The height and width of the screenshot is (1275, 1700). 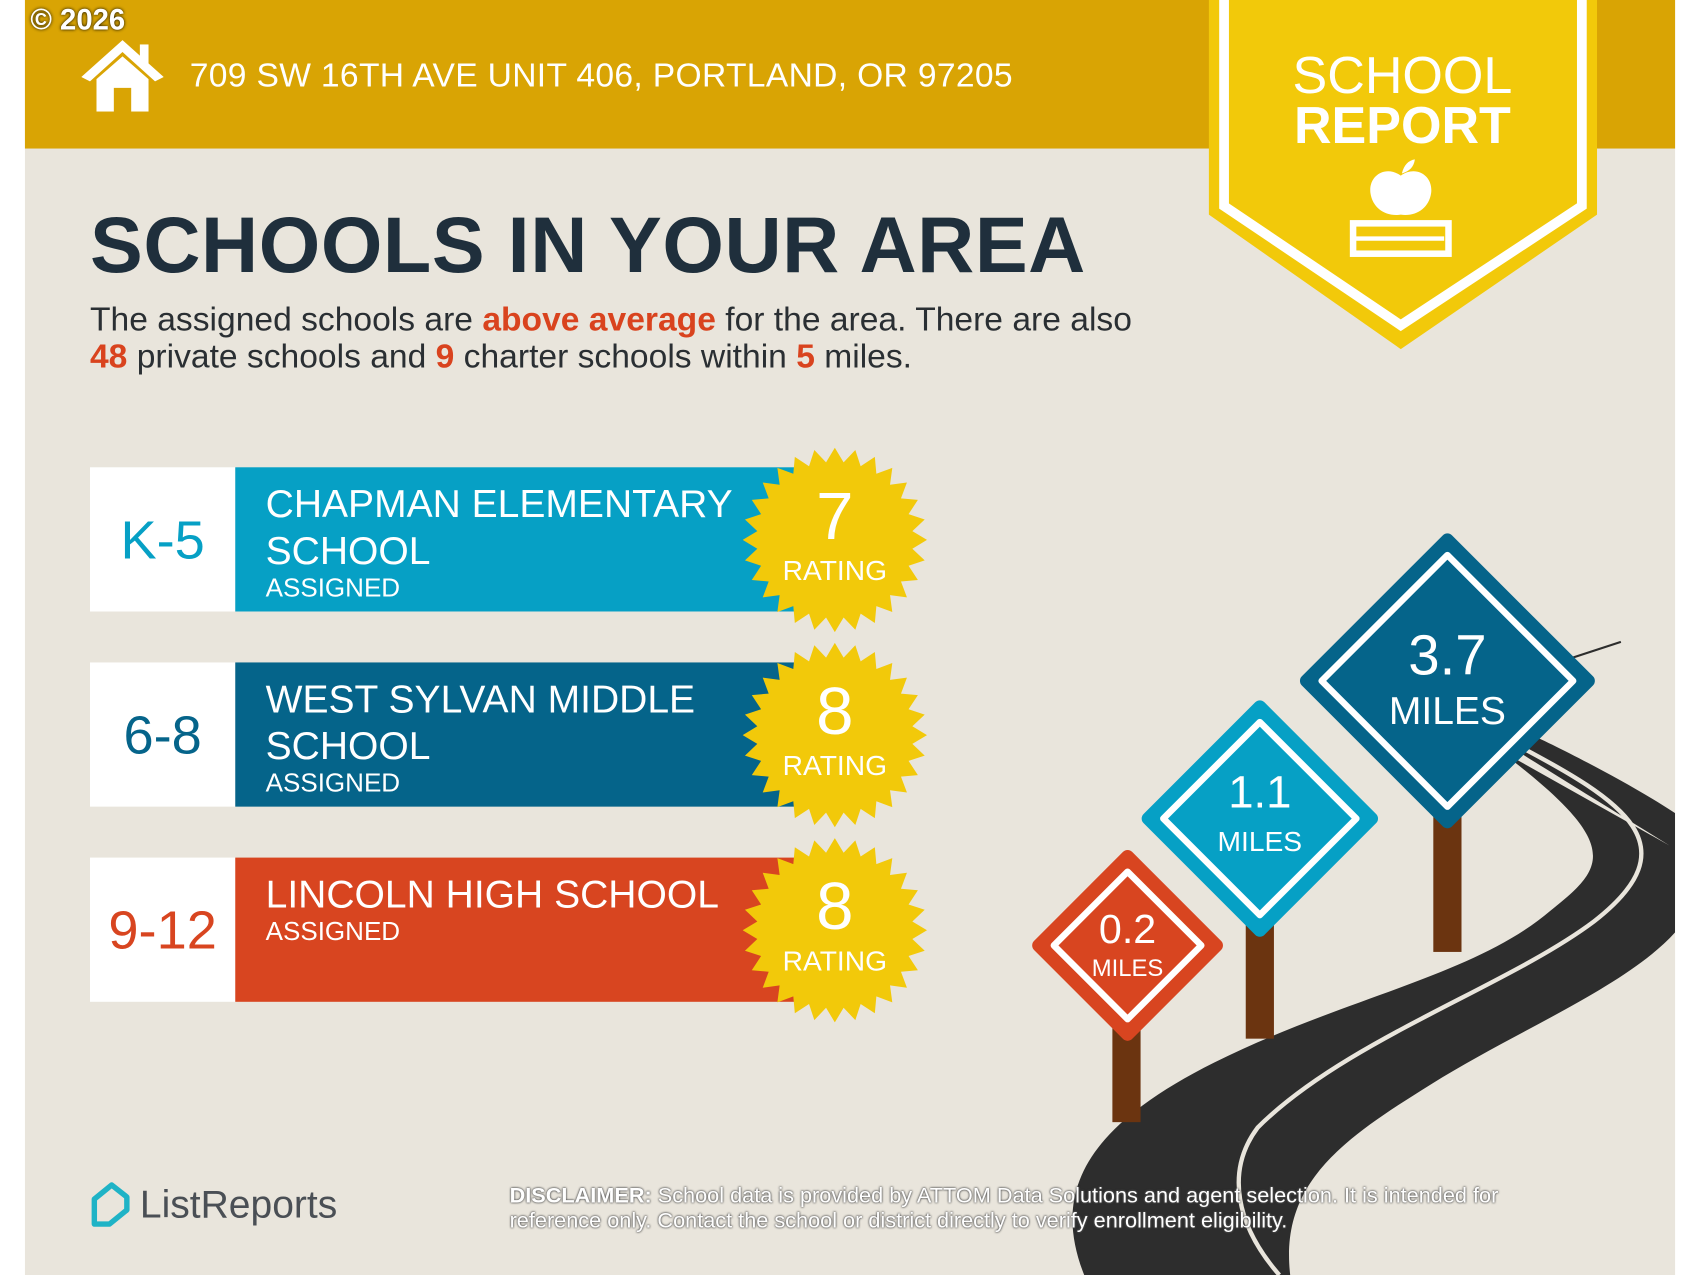 I want to click on distance-value: 0.2, so click(x=1127, y=929).